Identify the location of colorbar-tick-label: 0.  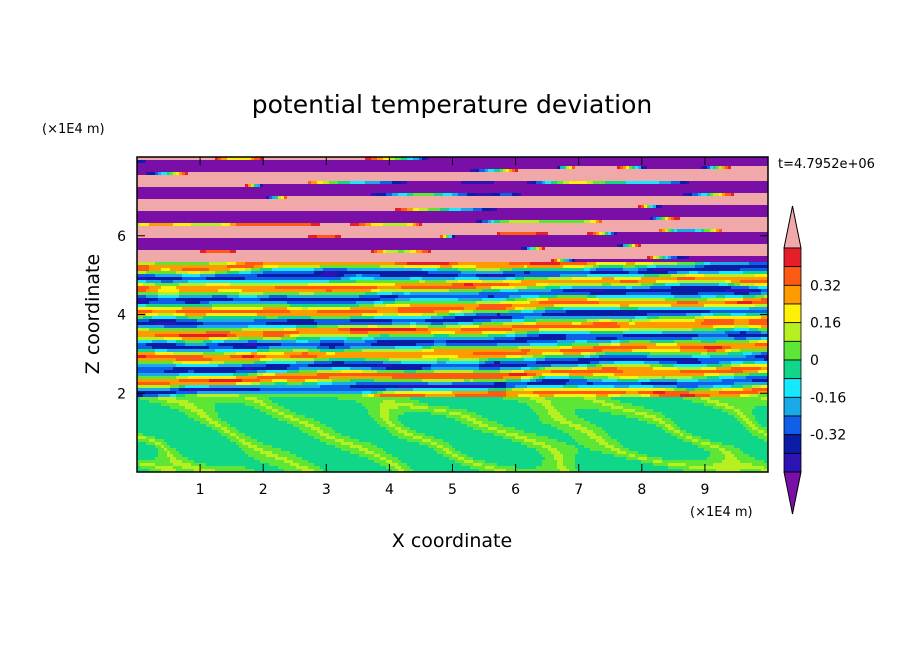
(814, 361).